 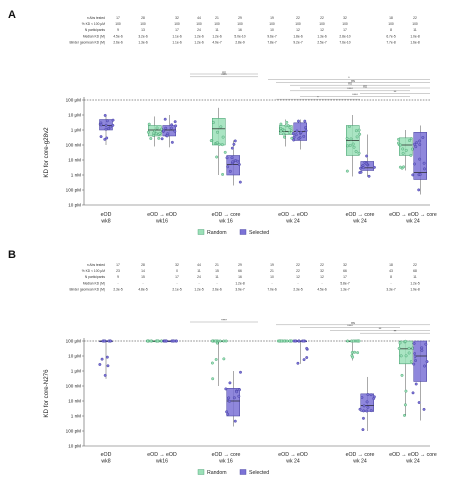 What do you see at coordinates (259, 473) in the screenshot?
I see `legend-label-selected: Selected` at bounding box center [259, 473].